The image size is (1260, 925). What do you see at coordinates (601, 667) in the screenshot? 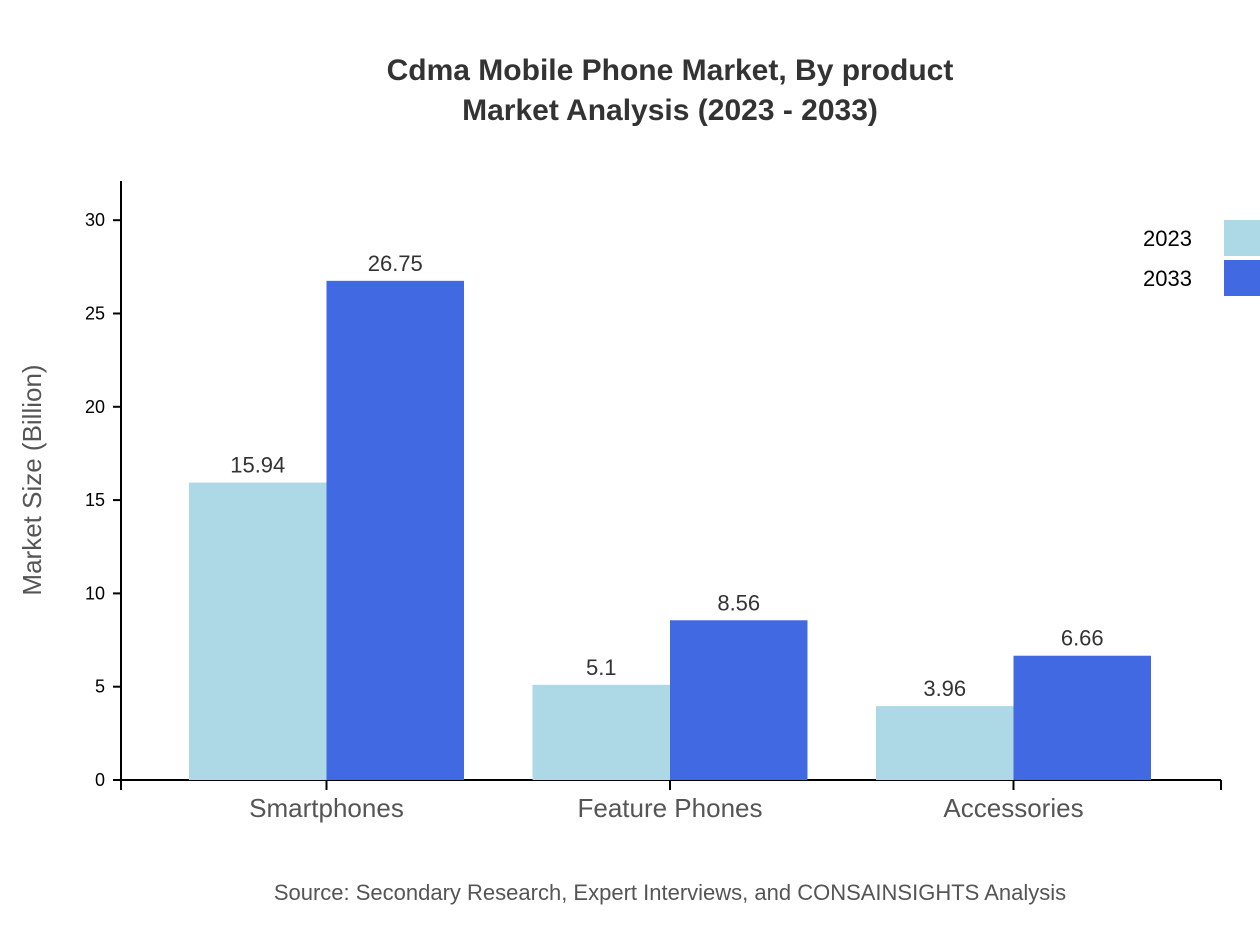
I see `data-label: 5.1` at bounding box center [601, 667].